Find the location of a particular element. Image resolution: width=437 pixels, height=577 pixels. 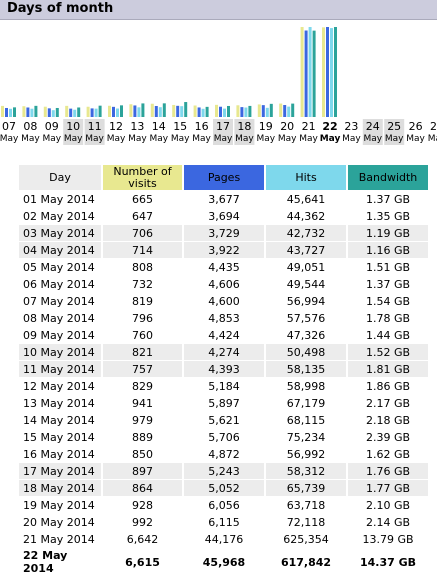

cell-pages: 4,600 is located at coordinates (224, 301).